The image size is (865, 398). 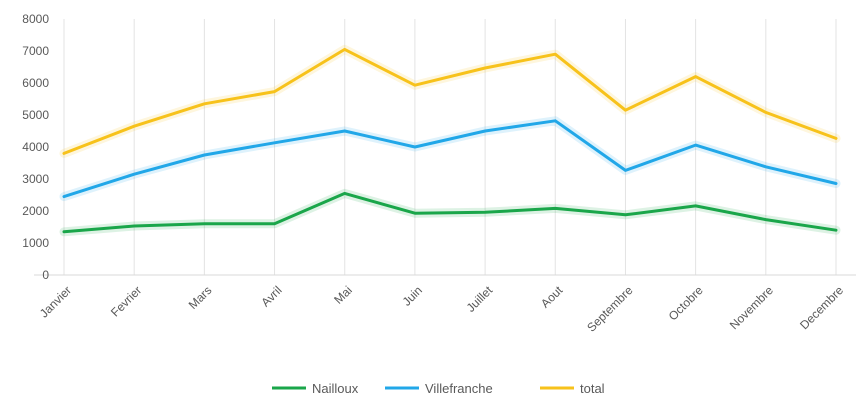 What do you see at coordinates (592, 388) in the screenshot?
I see `legend-label: total` at bounding box center [592, 388].